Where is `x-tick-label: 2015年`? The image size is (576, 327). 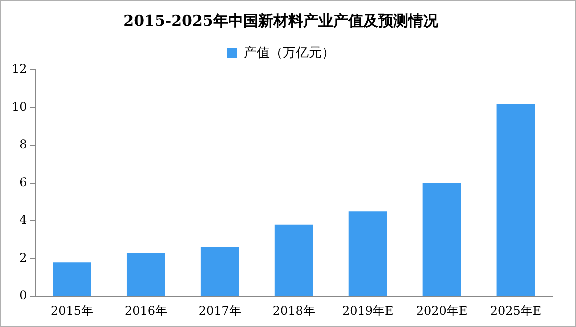 x-tick-label: 2015年 is located at coordinates (72, 311).